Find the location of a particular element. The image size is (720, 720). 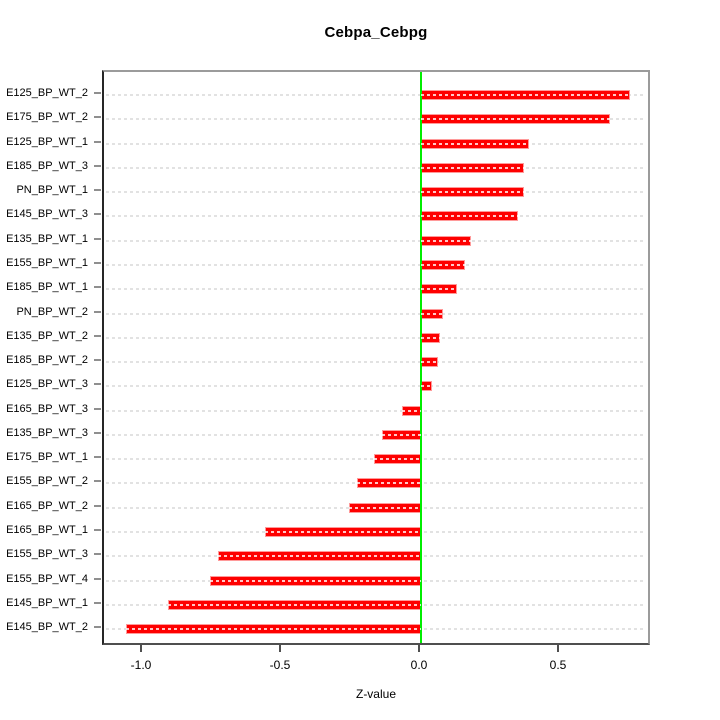

category-label: E125_BP_WT_2 is located at coordinates (47, 93).